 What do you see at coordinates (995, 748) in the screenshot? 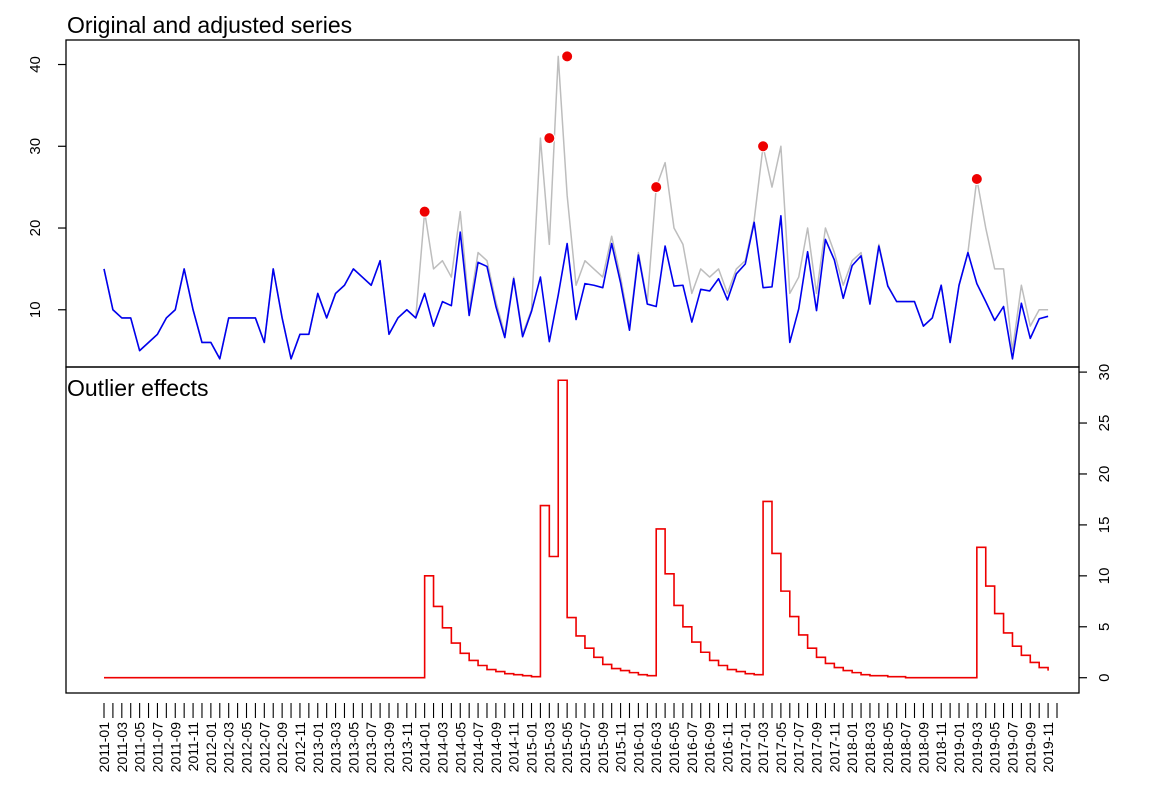
I see `x-tick-label: 2019-05` at bounding box center [995, 748].